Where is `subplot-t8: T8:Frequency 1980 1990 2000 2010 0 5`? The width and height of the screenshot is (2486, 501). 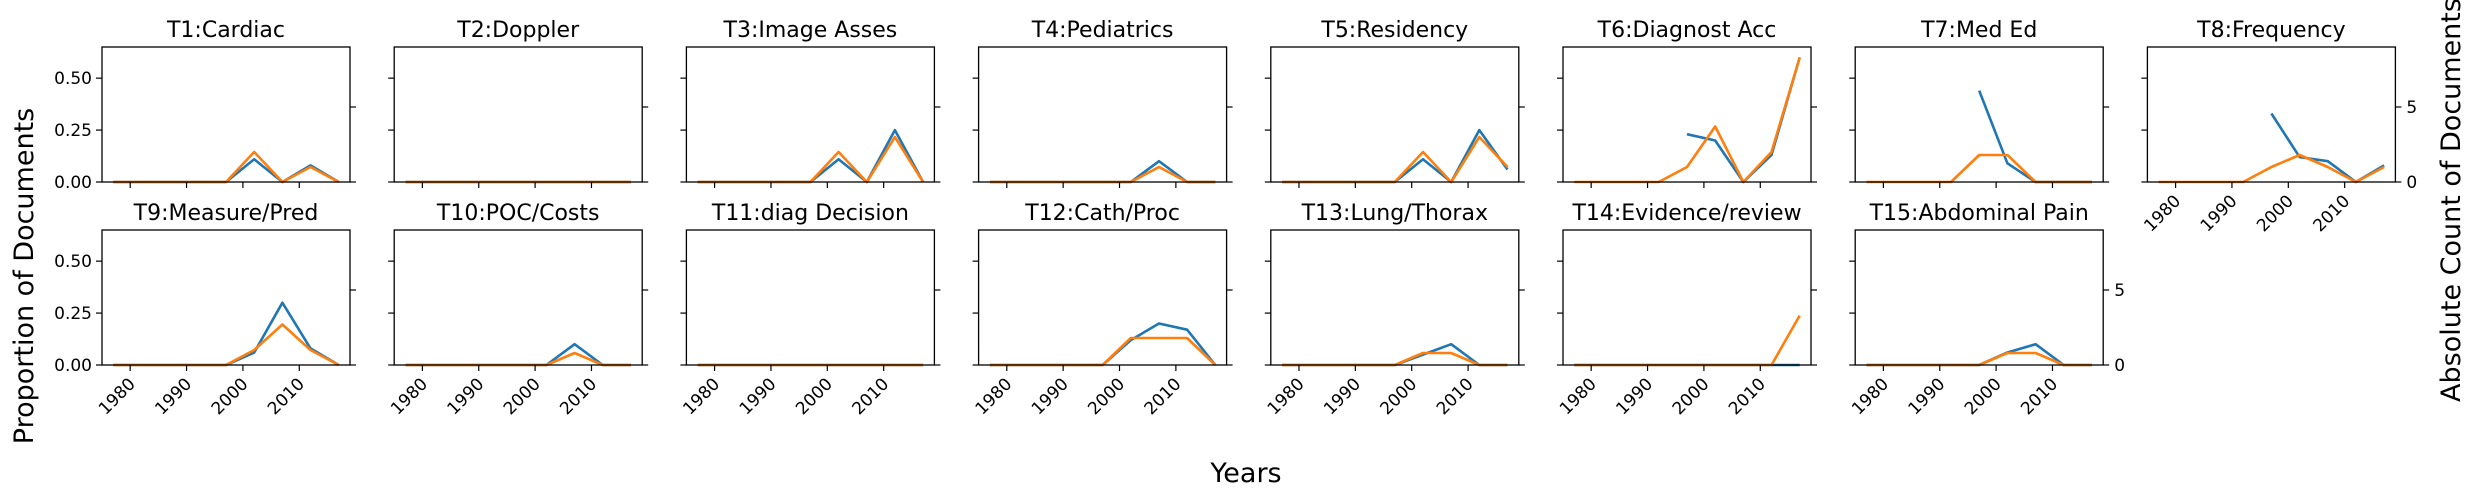 subplot-t8: T8:Frequency 1980 1990 2000 2010 0 5 is located at coordinates (2278, 127).